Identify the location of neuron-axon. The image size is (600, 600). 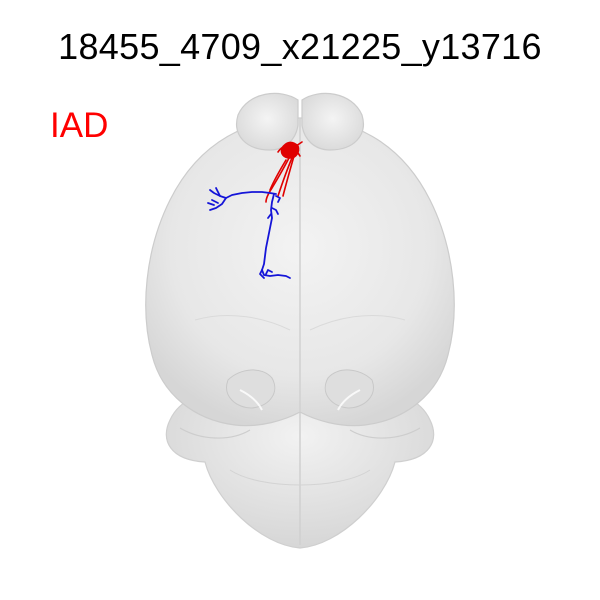
(249, 233).